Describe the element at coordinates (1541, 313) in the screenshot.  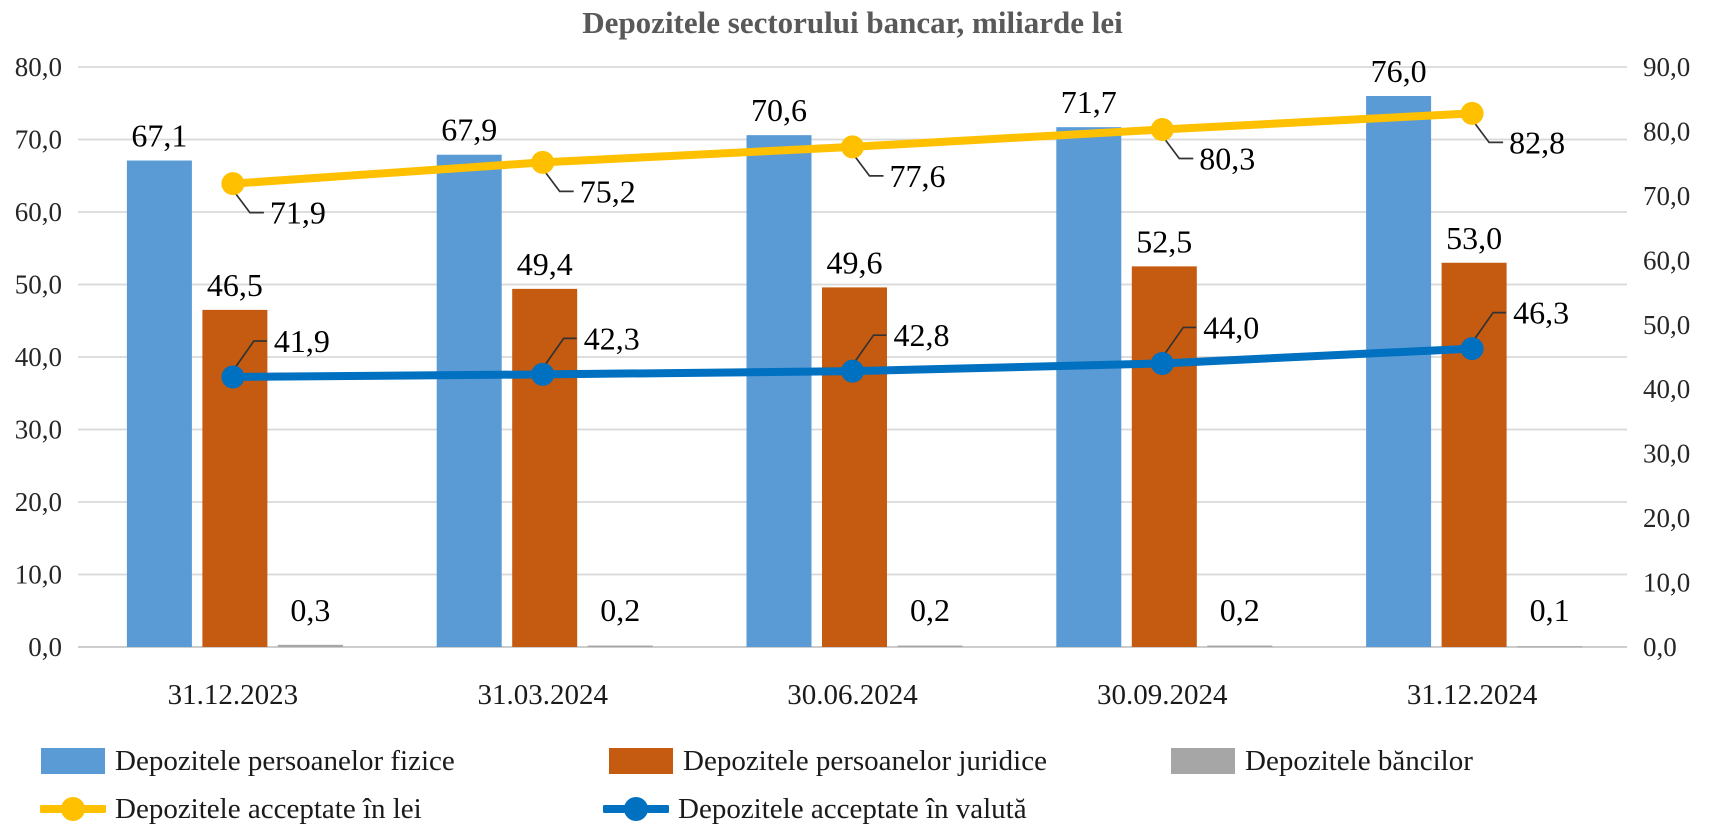
I see `line-value-label: 46,3` at that location.